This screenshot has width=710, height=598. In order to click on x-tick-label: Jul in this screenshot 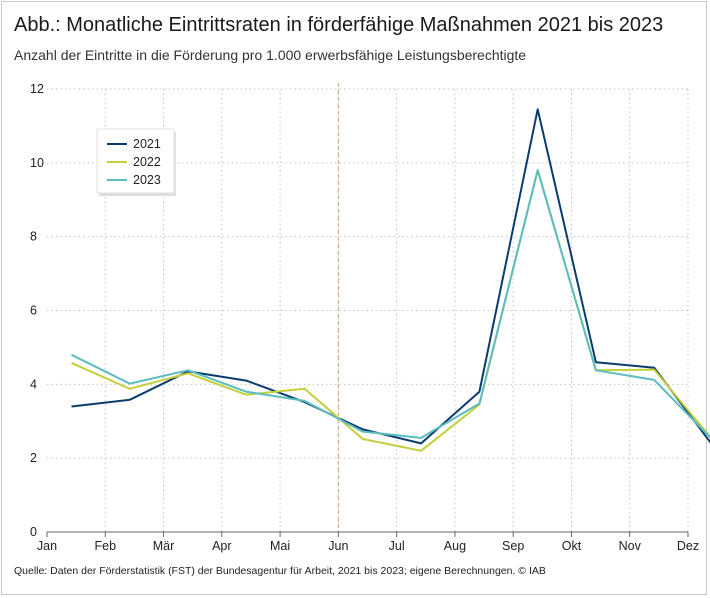, I will do `click(397, 546)`.